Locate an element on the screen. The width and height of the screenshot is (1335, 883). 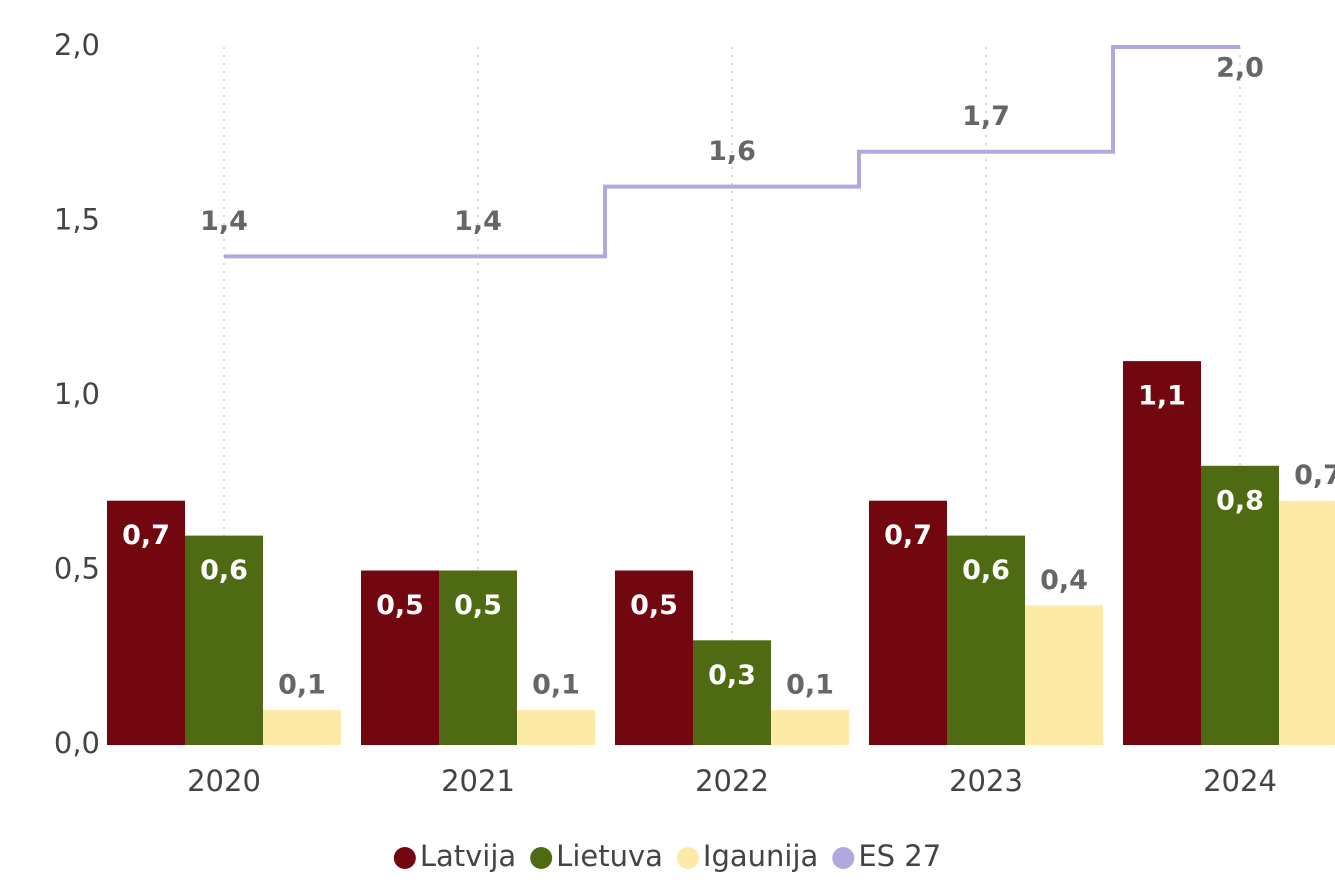
bar-value-label: 1,1 is located at coordinates (1162, 396).